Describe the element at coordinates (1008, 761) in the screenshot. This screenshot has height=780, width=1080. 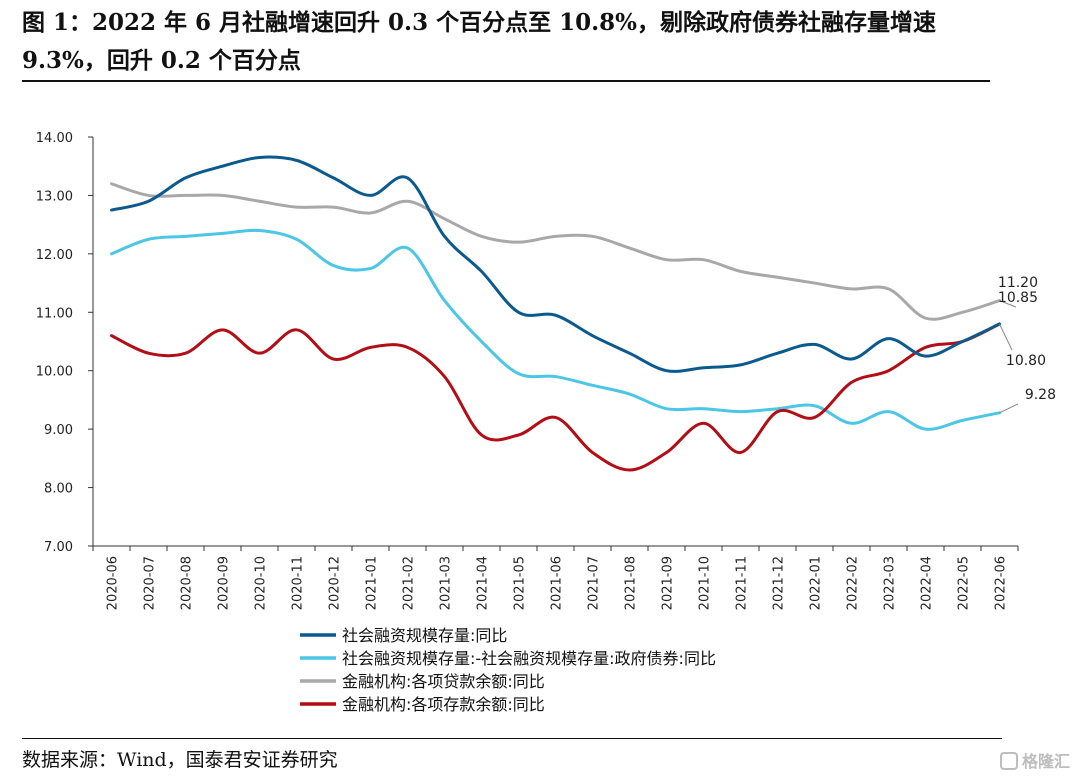
I see `watermark-logo-icon` at that location.